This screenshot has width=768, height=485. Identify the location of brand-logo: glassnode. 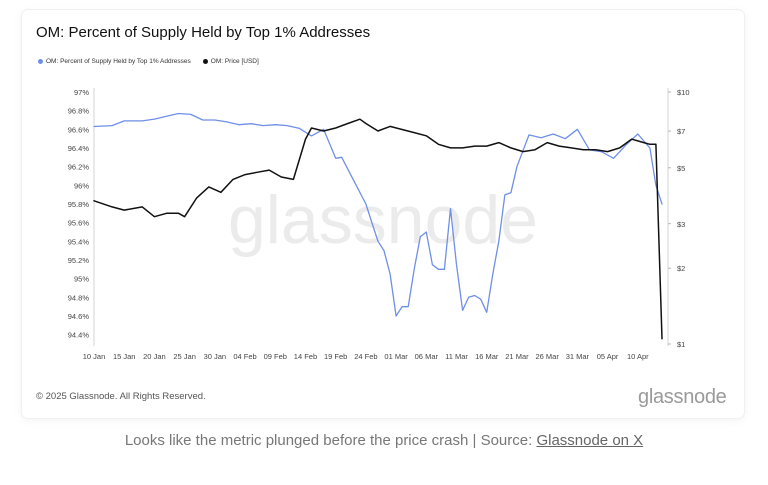
(682, 397).